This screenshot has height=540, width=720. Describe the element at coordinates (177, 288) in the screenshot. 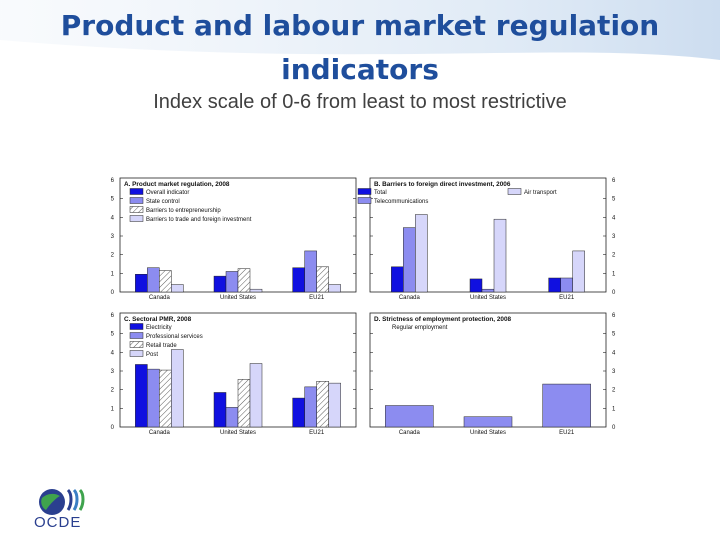

I see `panel-1-bar-barriers-to-trade-and-foreign-investment-canada` at that location.